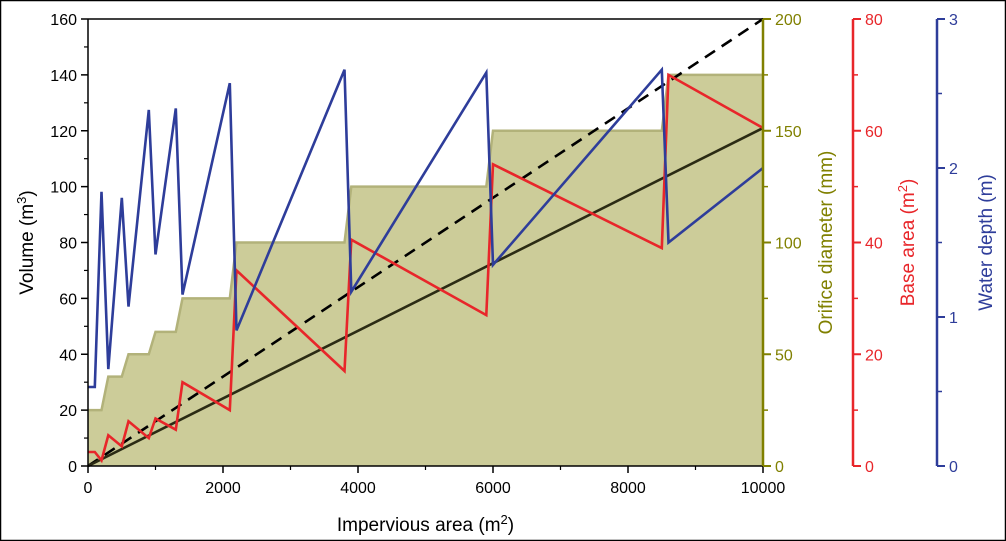 This screenshot has height=541, width=1006. What do you see at coordinates (874, 244) in the screenshot?
I see `base-area-tick-label: 40` at bounding box center [874, 244].